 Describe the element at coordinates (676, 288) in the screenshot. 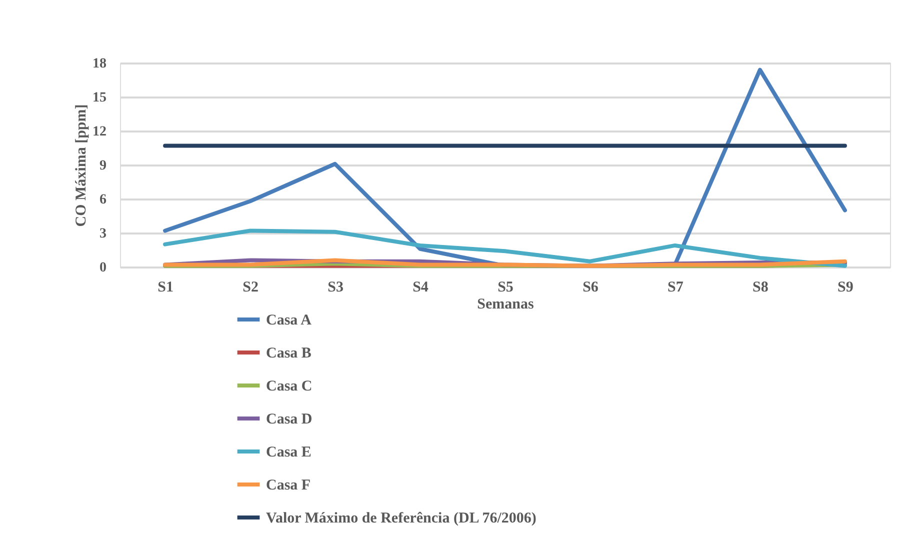

I see `x-tick-label: S7` at that location.